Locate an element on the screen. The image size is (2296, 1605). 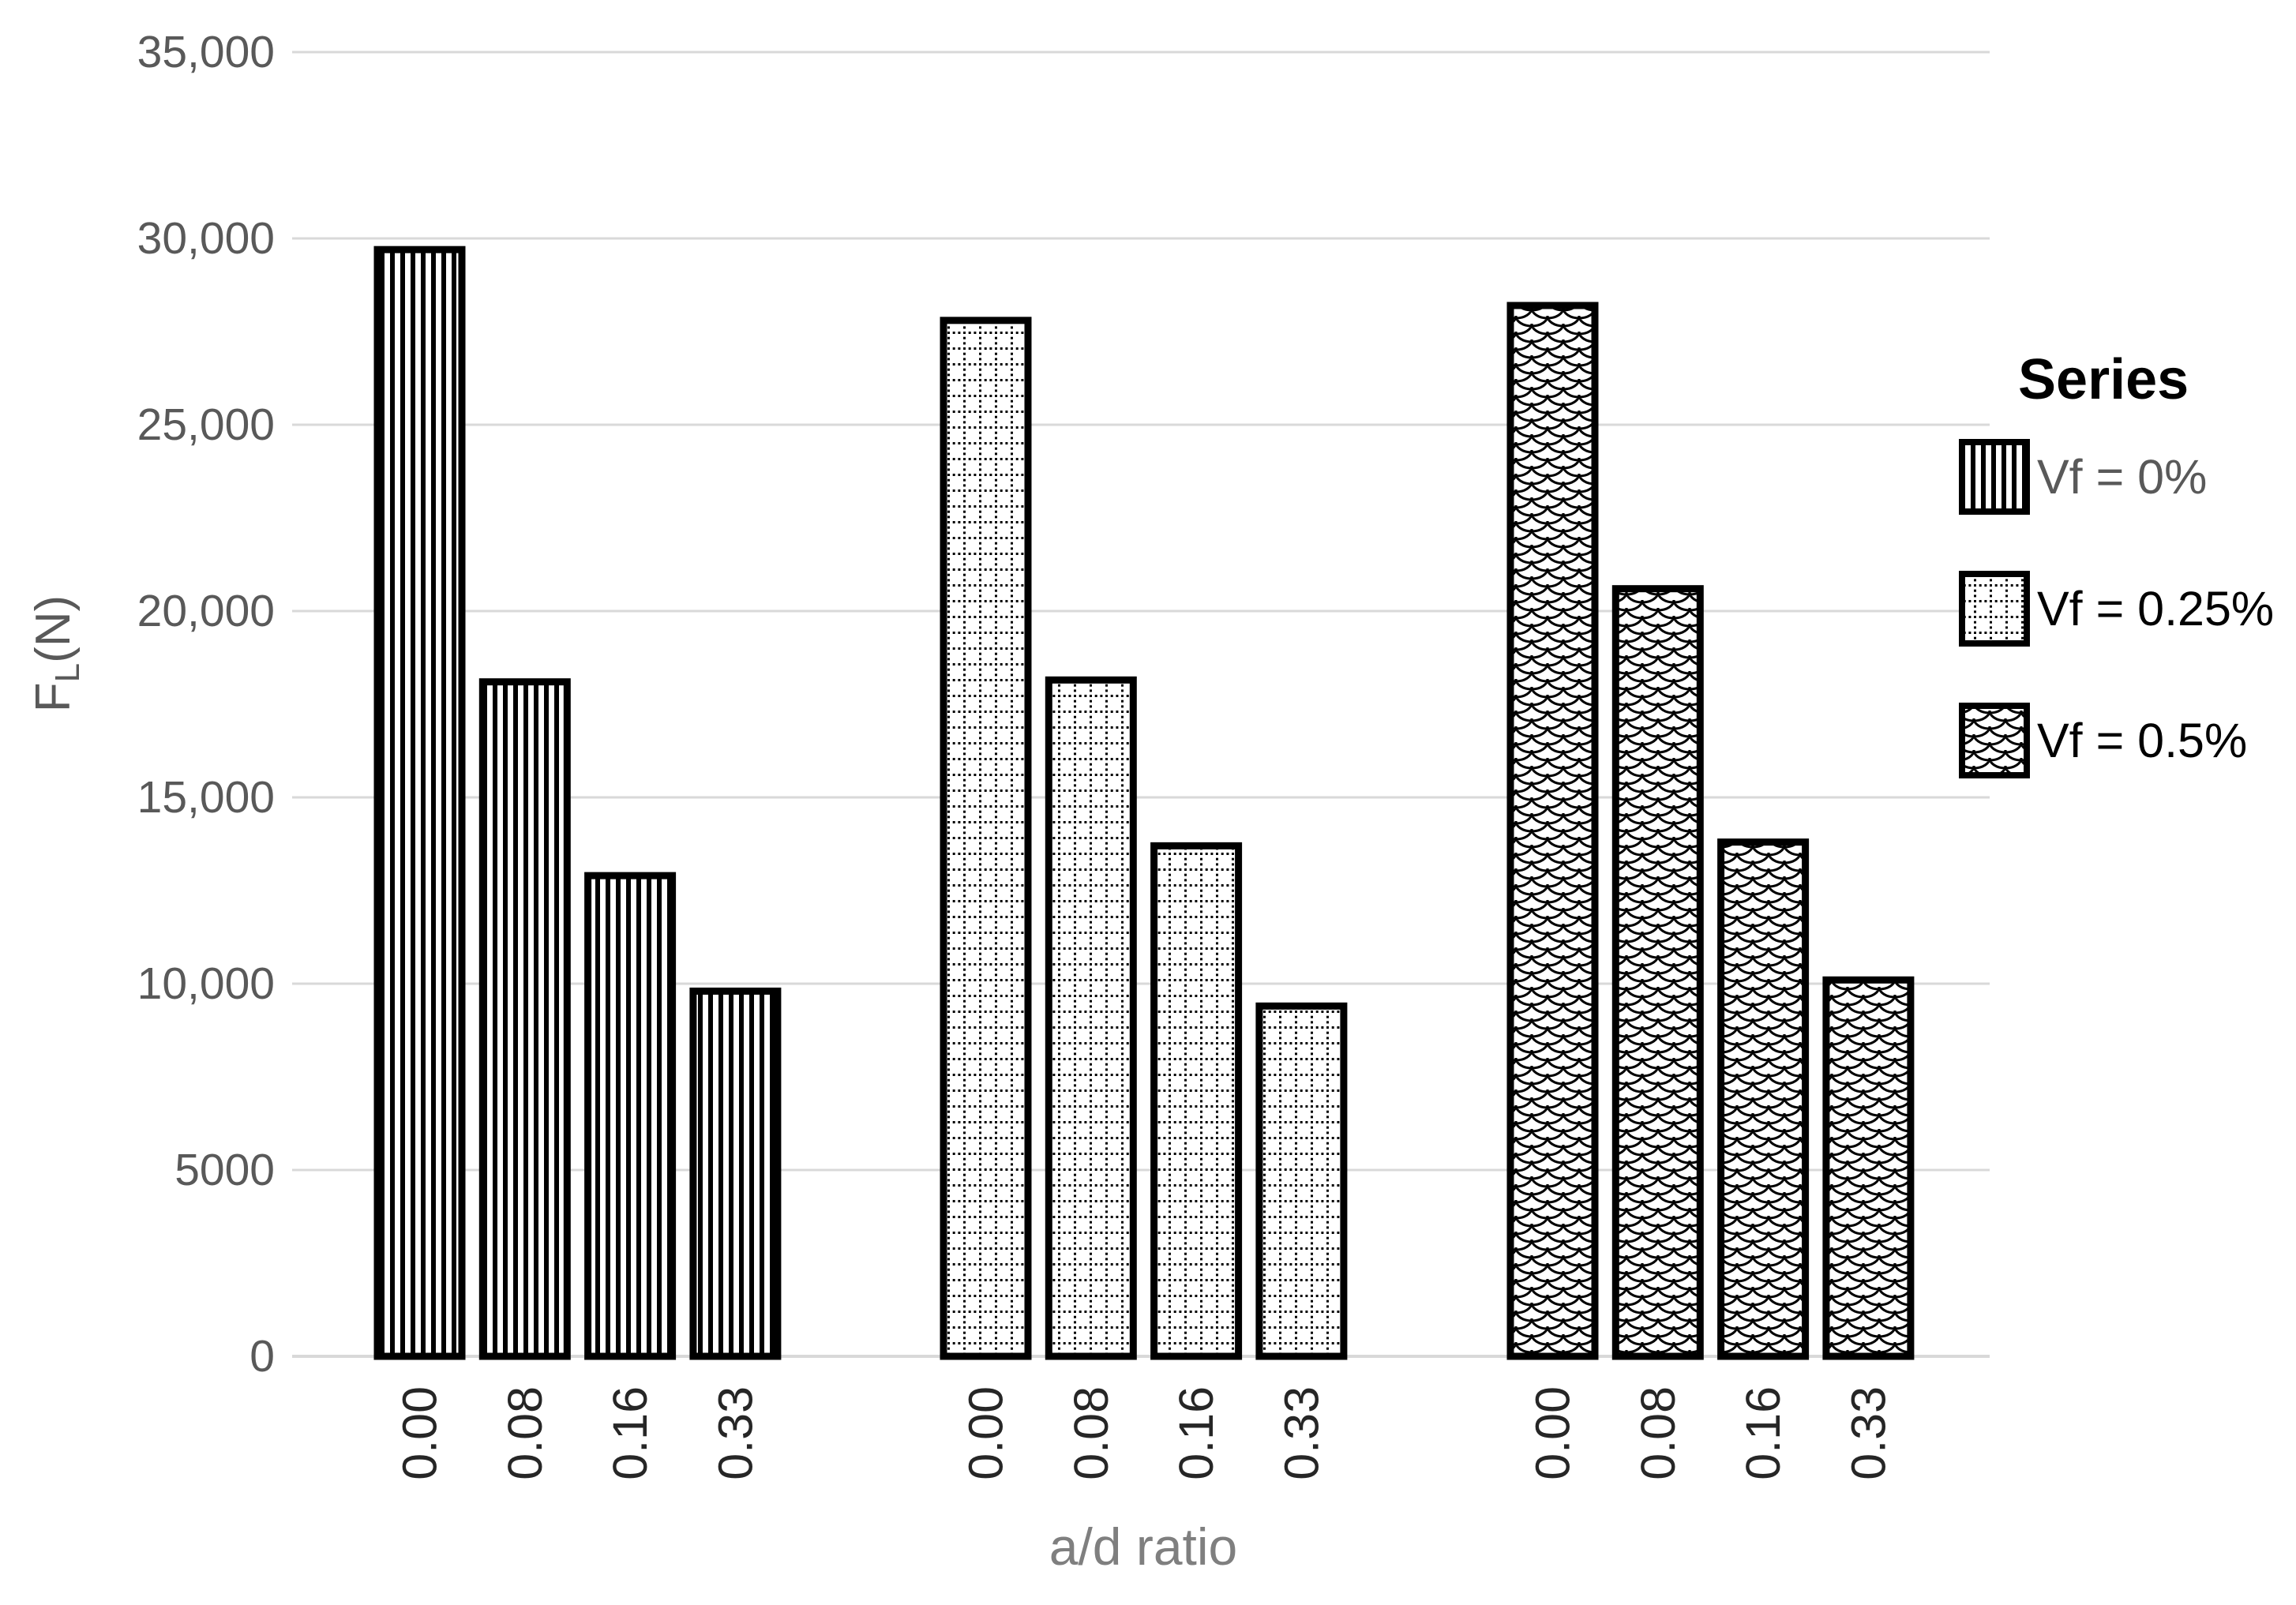
bar-Vf=0.25%-0.16 is located at coordinates (1196, 1101).